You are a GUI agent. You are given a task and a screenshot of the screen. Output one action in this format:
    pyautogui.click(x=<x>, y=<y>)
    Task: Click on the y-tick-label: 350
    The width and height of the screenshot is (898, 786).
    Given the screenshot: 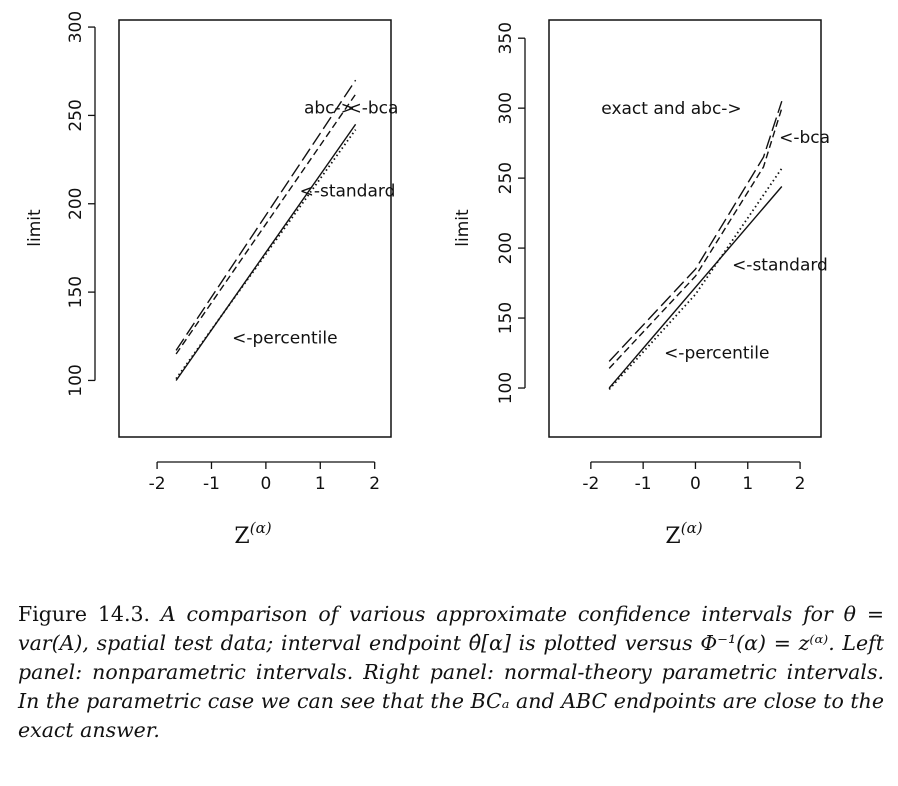 What is the action you would take?
    pyautogui.click(x=506, y=38)
    